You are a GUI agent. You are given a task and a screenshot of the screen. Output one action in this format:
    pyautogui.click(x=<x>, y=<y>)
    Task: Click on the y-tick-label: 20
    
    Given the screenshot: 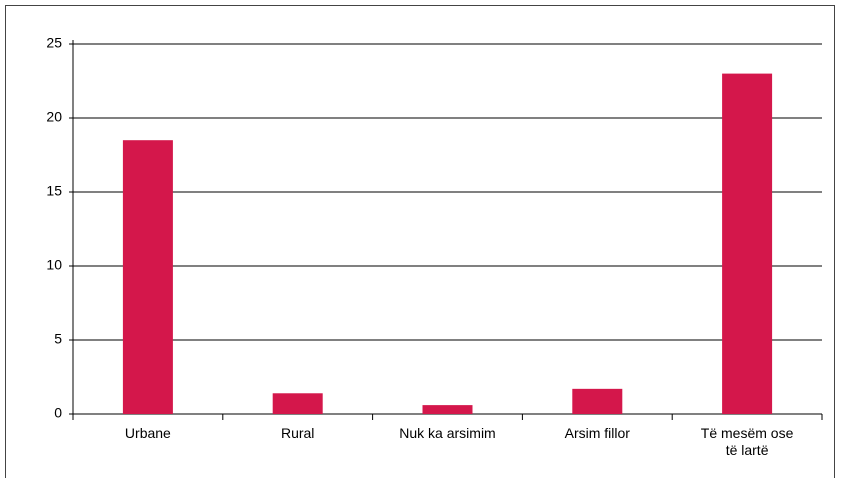 What is the action you would take?
    pyautogui.click(x=54, y=117)
    